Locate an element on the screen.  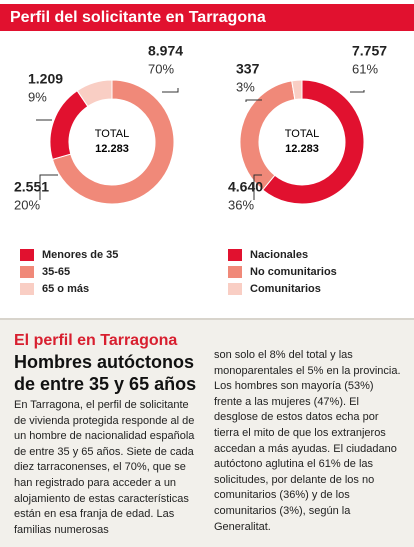
header-title: Perfil del solicitante en Tarragona is located at coordinates (138, 17).